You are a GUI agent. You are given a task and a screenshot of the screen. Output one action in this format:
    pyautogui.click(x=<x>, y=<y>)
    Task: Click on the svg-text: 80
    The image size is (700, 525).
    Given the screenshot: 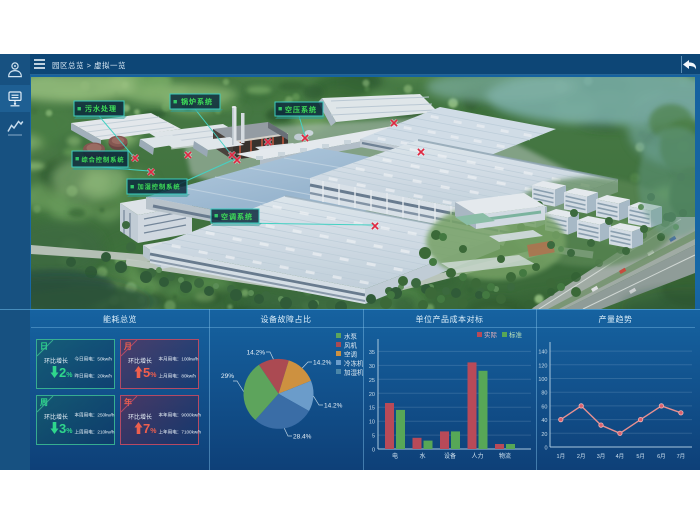 What is the action you would take?
    pyautogui.click(x=544, y=394)
    